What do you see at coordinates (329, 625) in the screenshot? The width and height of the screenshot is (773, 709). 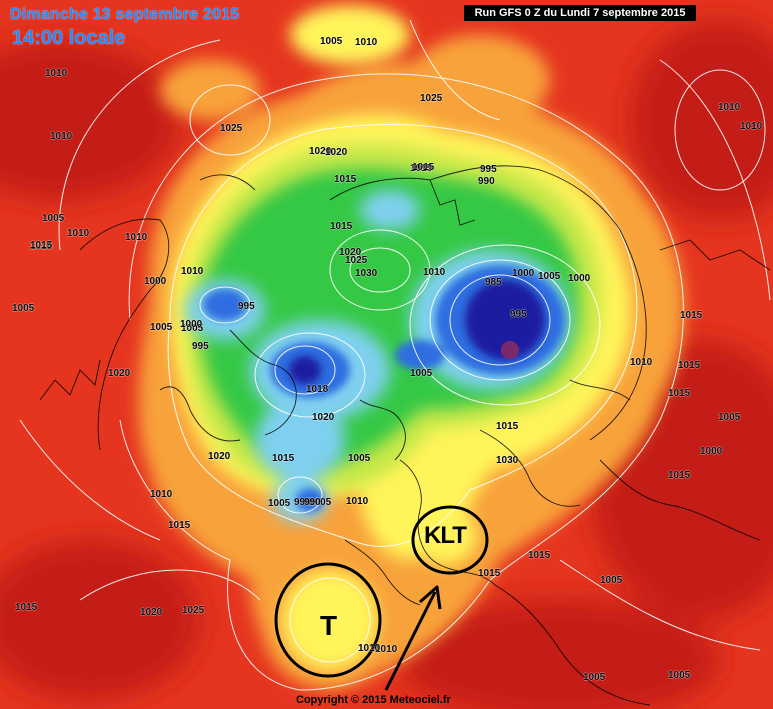 I see `annotation-label-t: T` at bounding box center [329, 625].